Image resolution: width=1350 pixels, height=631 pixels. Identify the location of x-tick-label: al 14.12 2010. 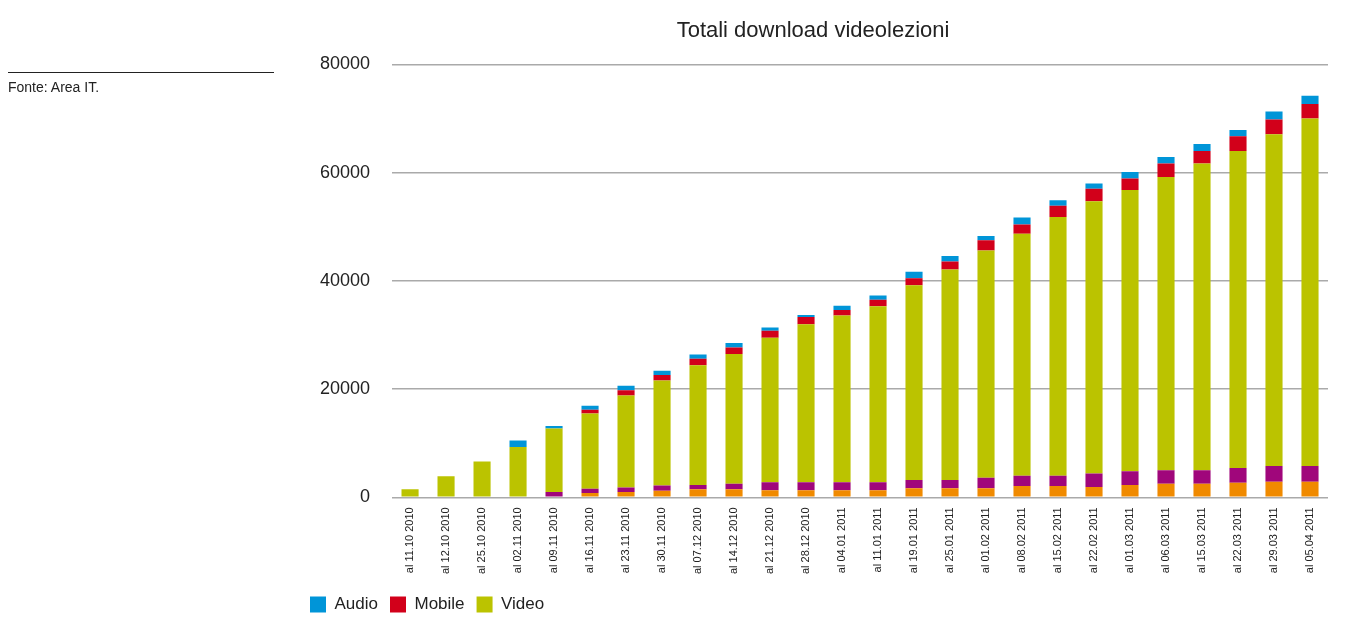
(733, 540).